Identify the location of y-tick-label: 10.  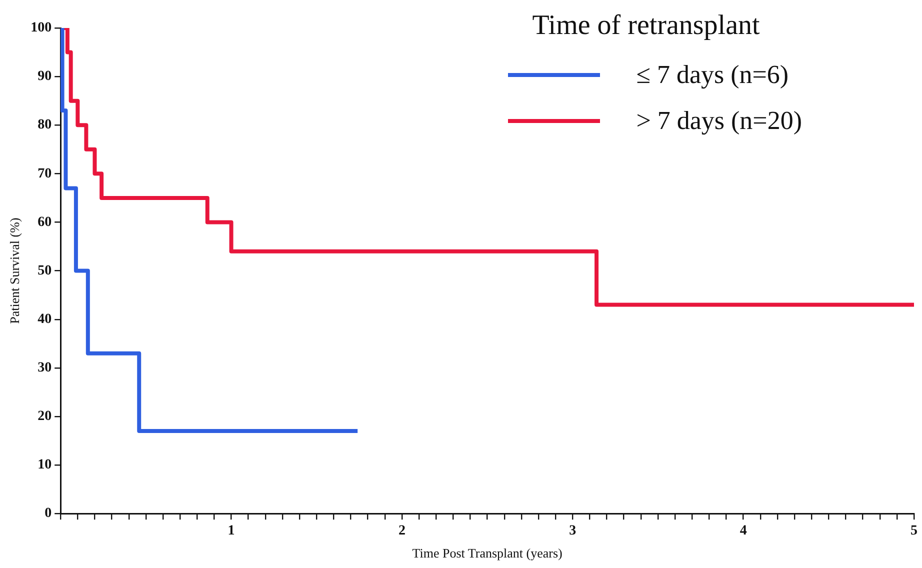
(45, 465).